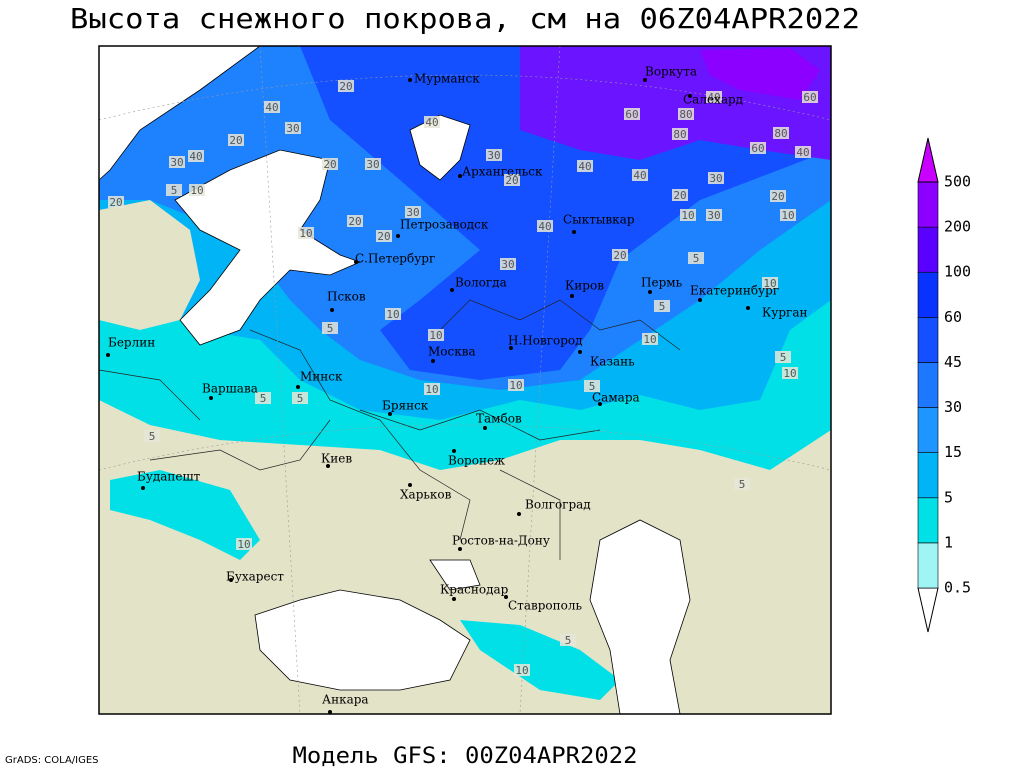  Describe the element at coordinates (584, 286) in the screenshot. I see `city-label: Киров` at that location.